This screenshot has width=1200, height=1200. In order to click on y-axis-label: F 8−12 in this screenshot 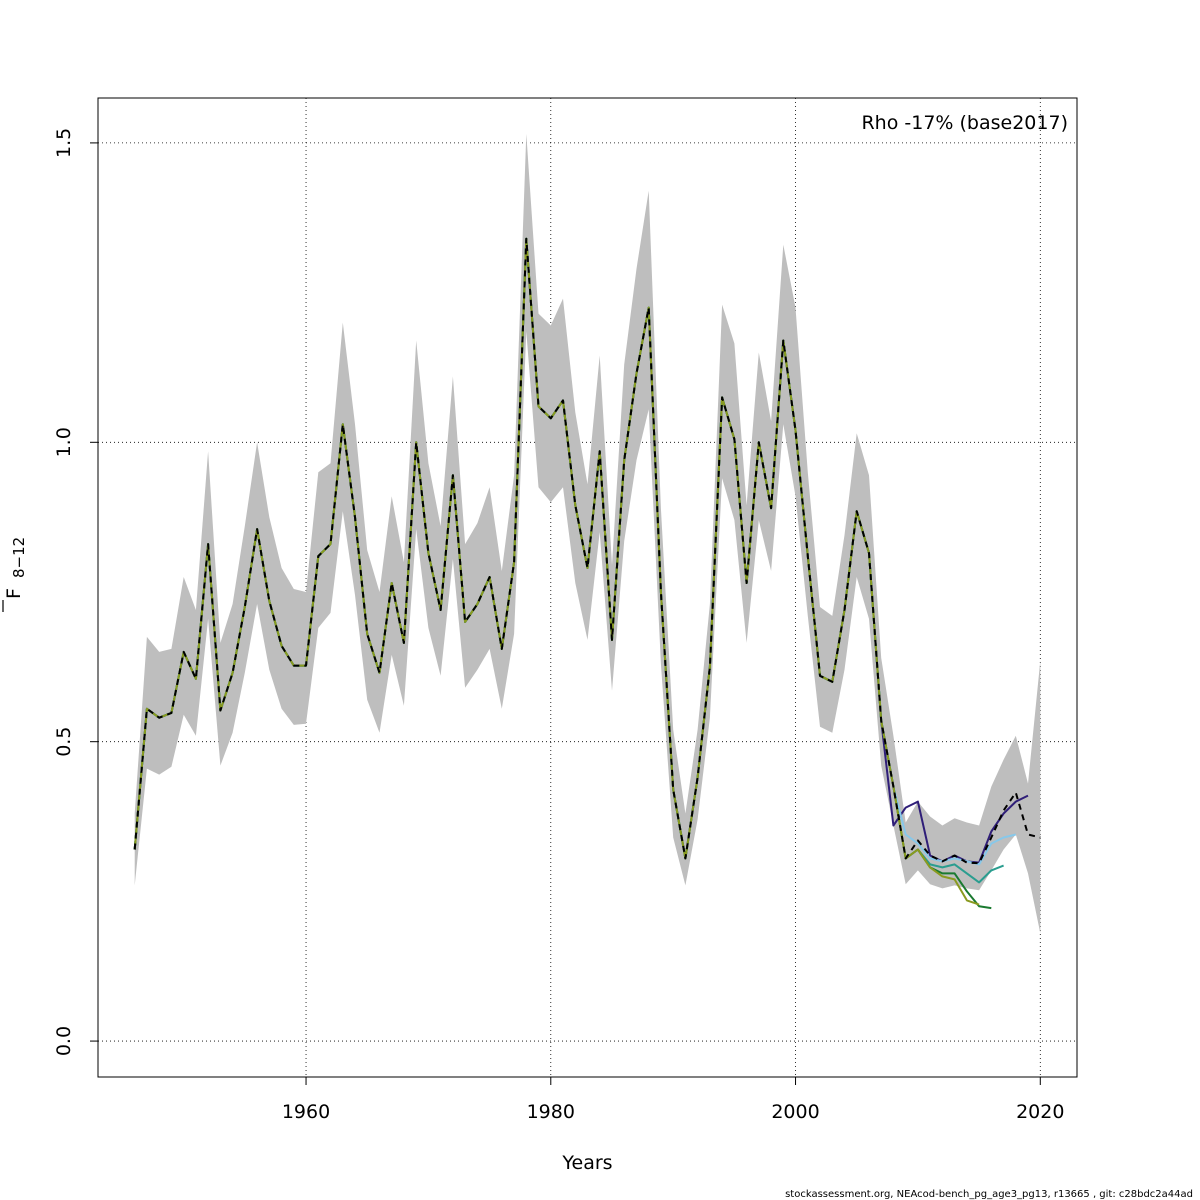, I will do `click(15, 574)`.